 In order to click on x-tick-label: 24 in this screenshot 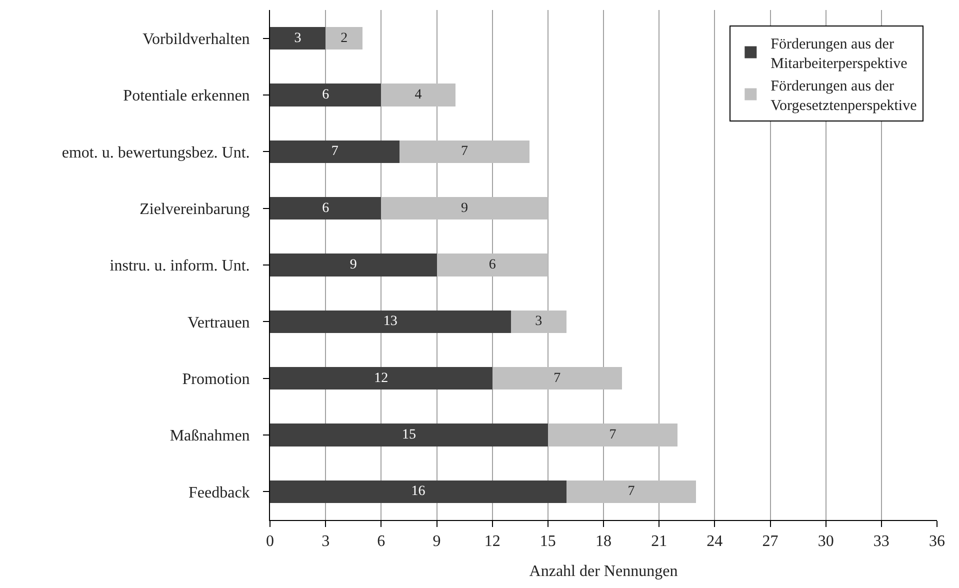, I will do `click(714, 541)`.